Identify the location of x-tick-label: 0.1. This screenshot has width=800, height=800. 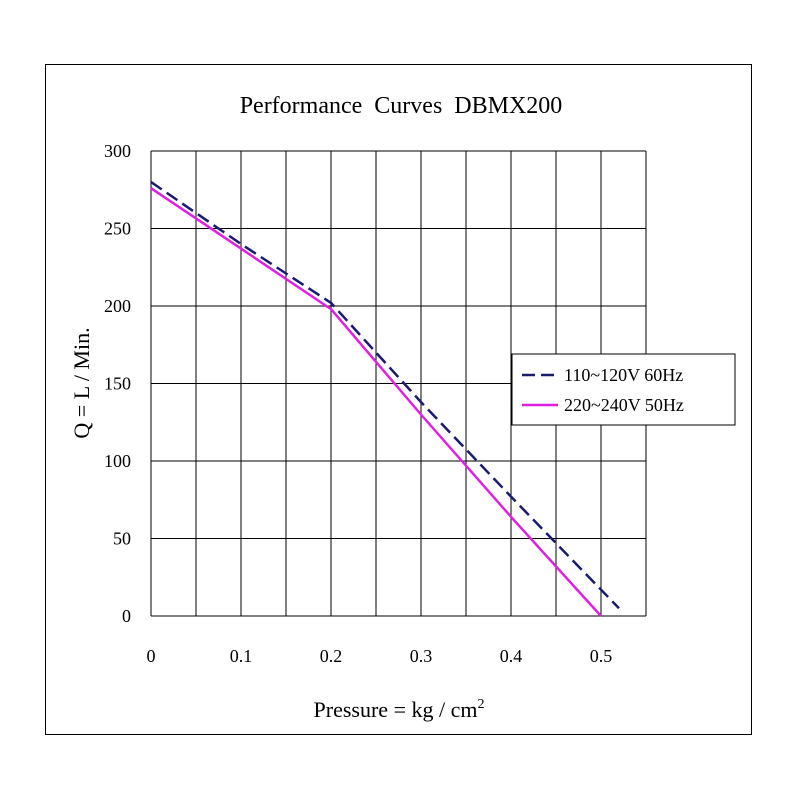
(241, 656).